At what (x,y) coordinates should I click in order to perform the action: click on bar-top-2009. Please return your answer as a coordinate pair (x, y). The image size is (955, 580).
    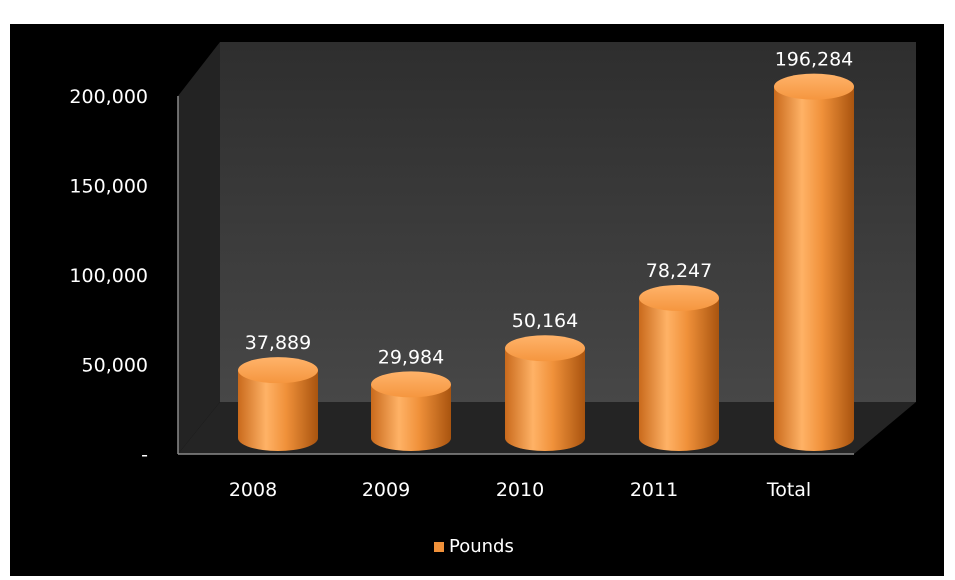
    Looking at the image, I should click on (411, 384).